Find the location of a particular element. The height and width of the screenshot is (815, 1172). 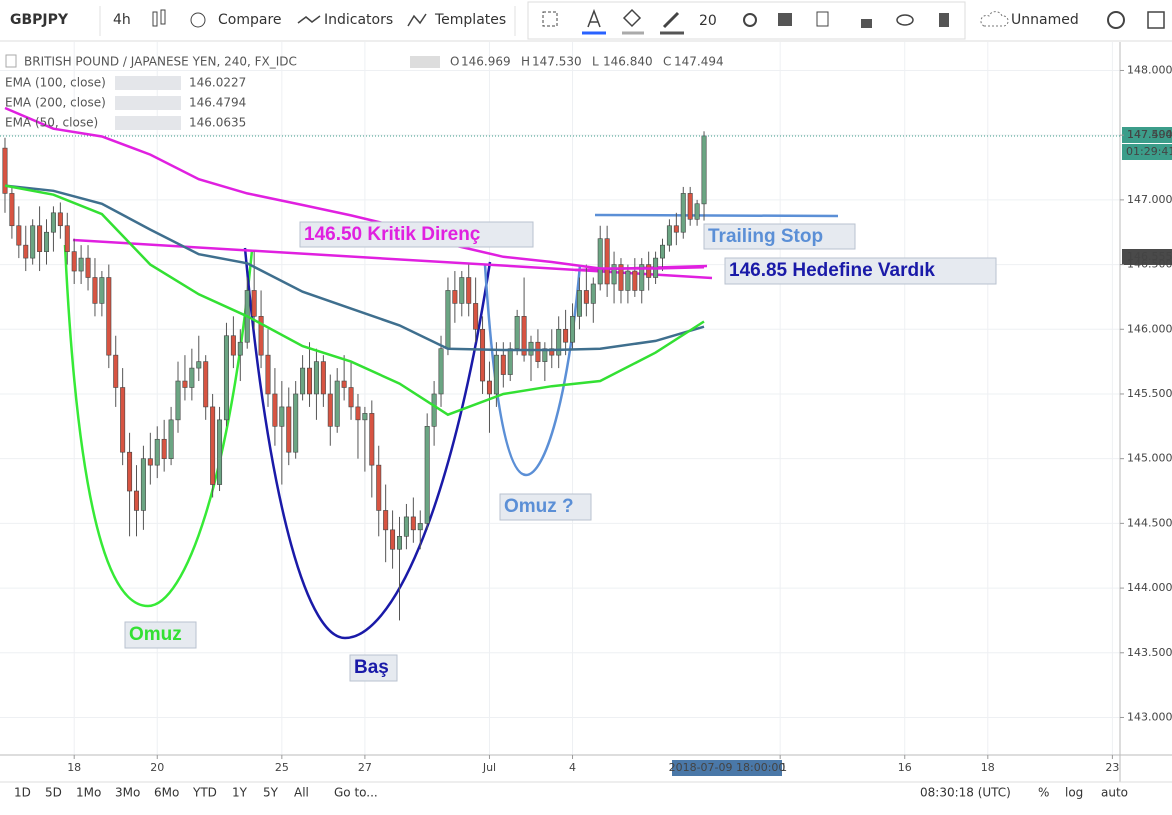

range-button: 6Mo is located at coordinates (166, 793).